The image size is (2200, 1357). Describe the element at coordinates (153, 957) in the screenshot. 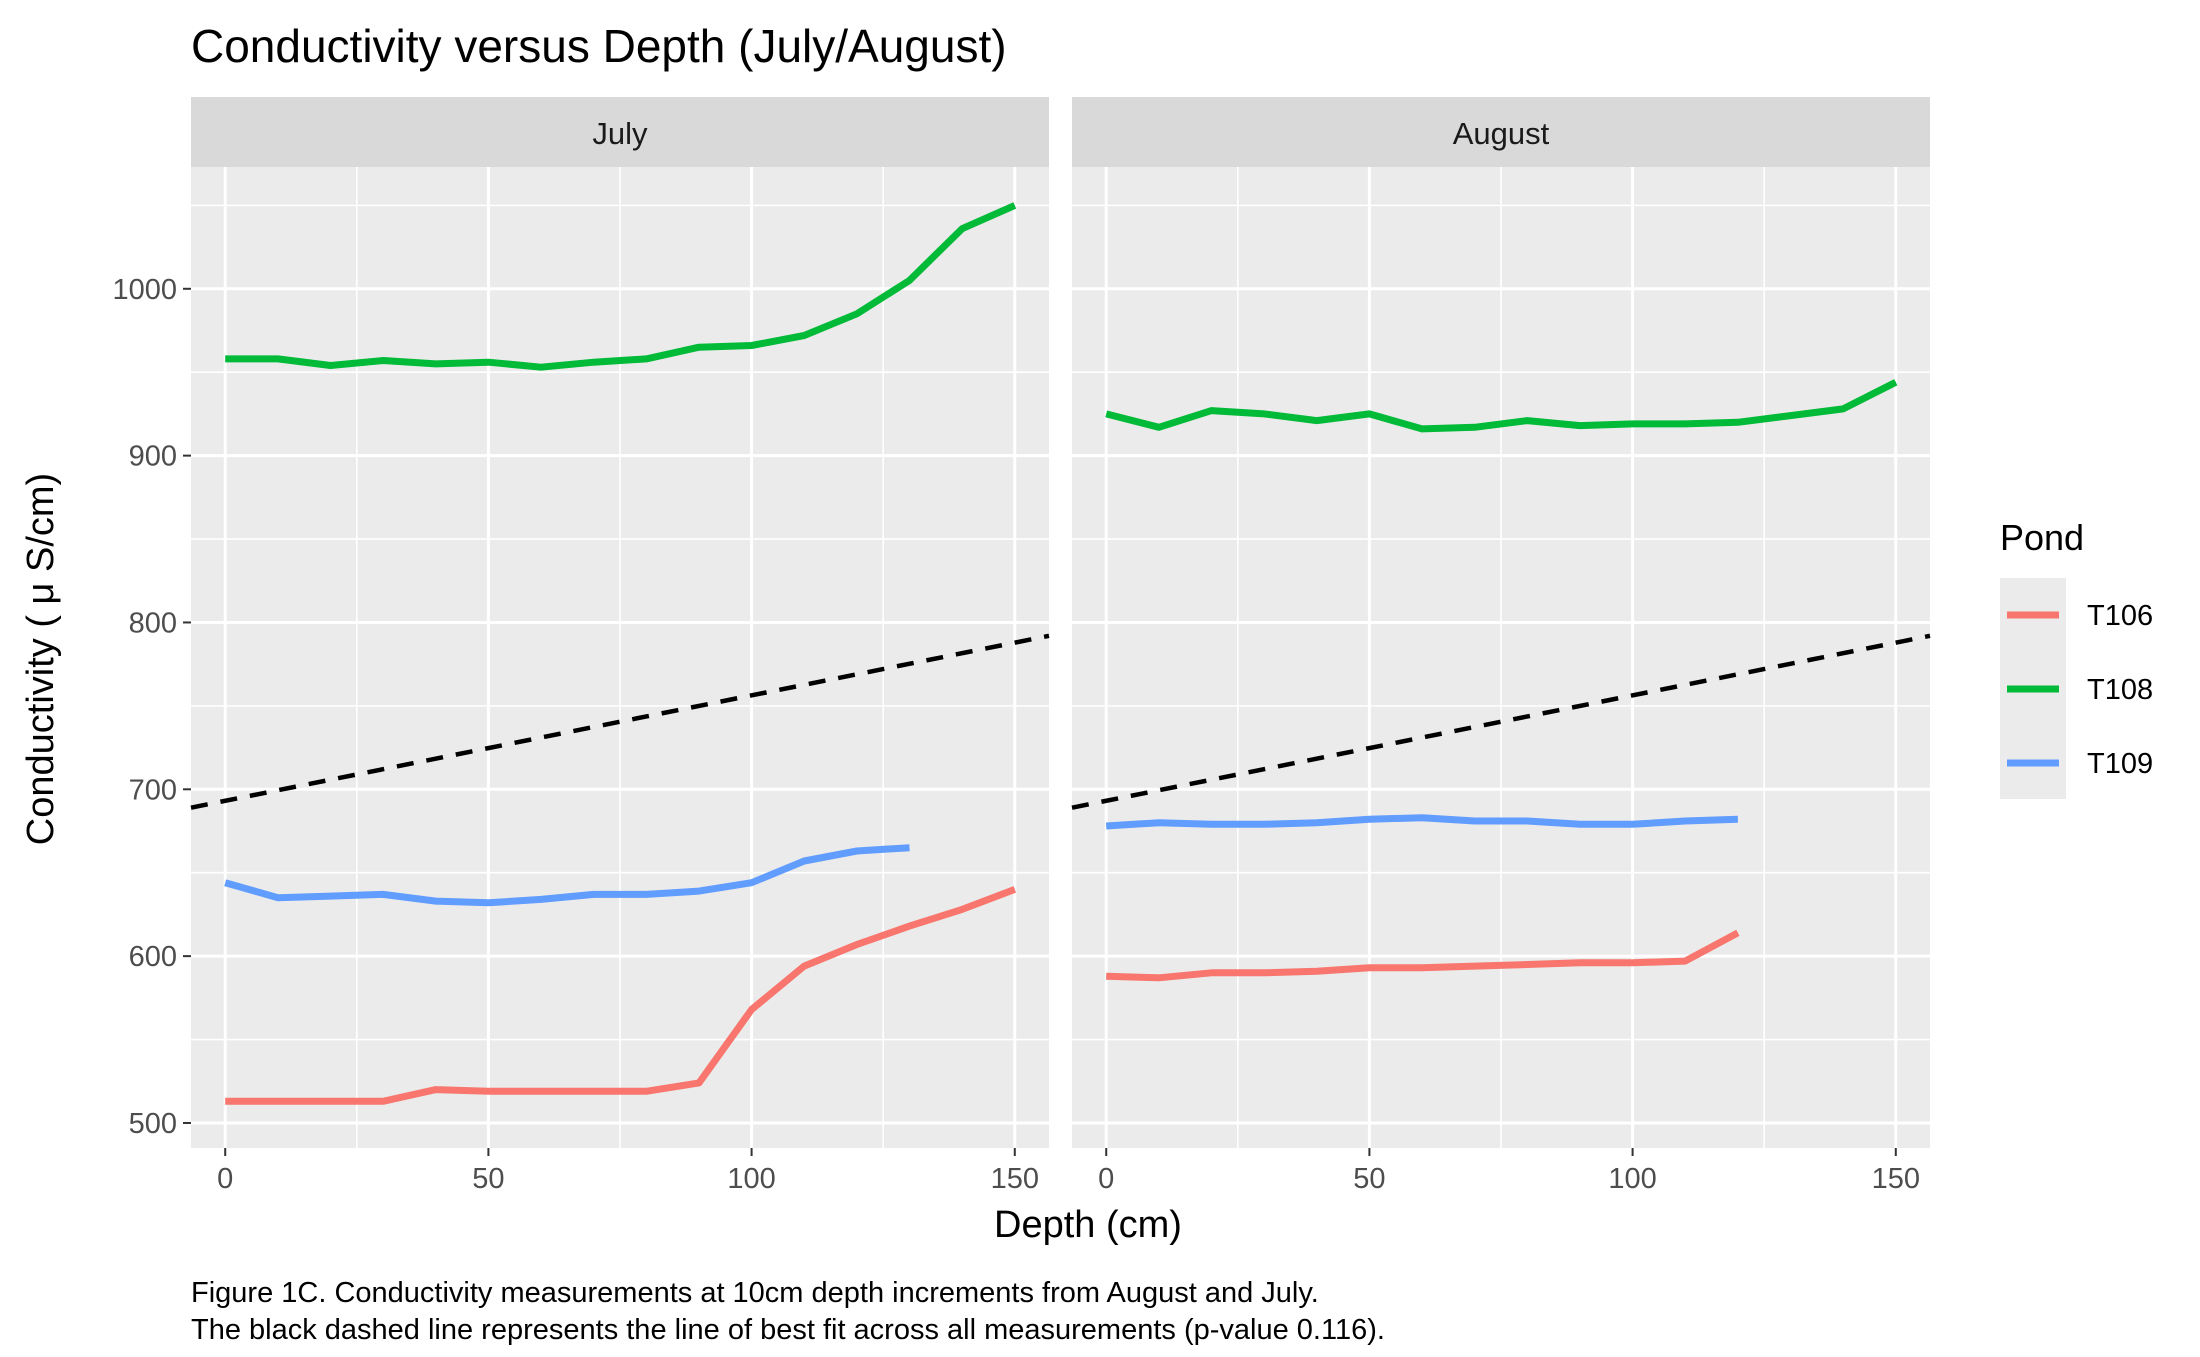

I see `y-tick-label: 600` at that location.